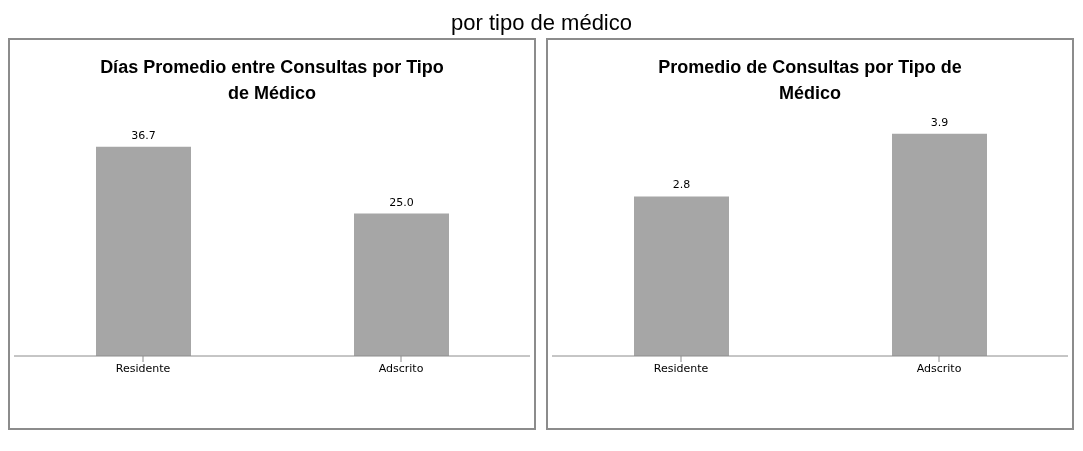 This screenshot has height=451, width=1083. What do you see at coordinates (401, 202) in the screenshot?
I see `data-label: 25.0` at bounding box center [401, 202].